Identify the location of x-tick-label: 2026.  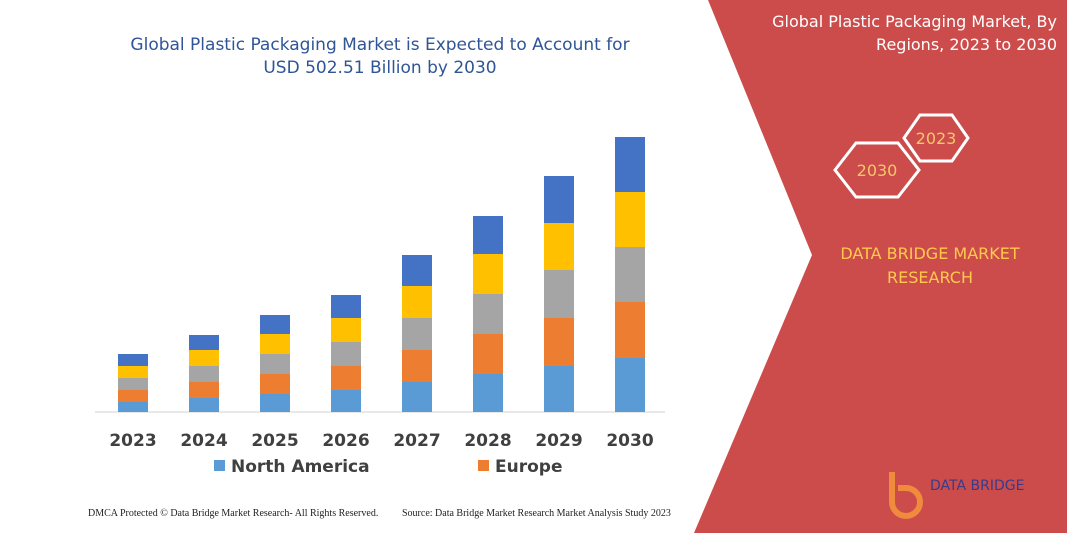
(345, 441).